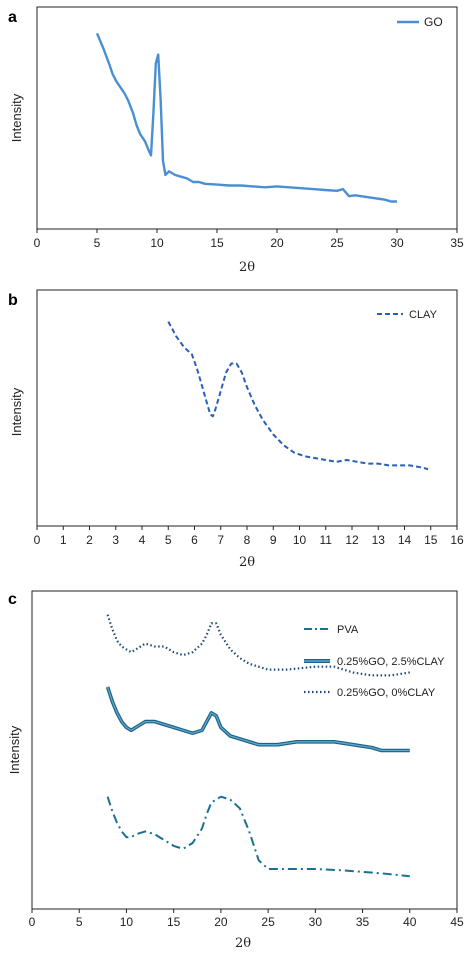 This screenshot has height=955, width=474. Describe the element at coordinates (423, 315) in the screenshot. I see `legend-clay-label: CLAY` at that location.